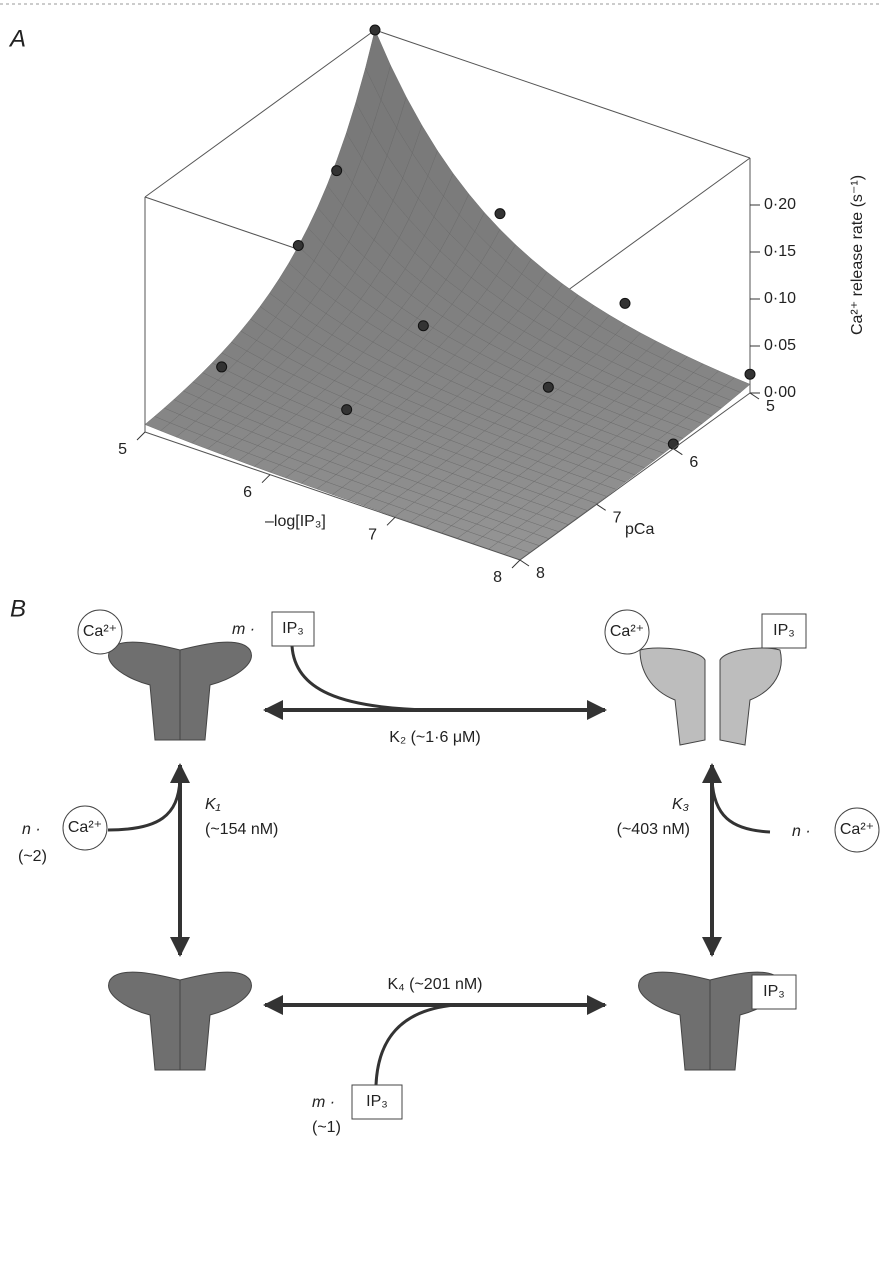  Describe the element at coordinates (540, 573) in the screenshot. I see `y-tick-label: 8` at that location.